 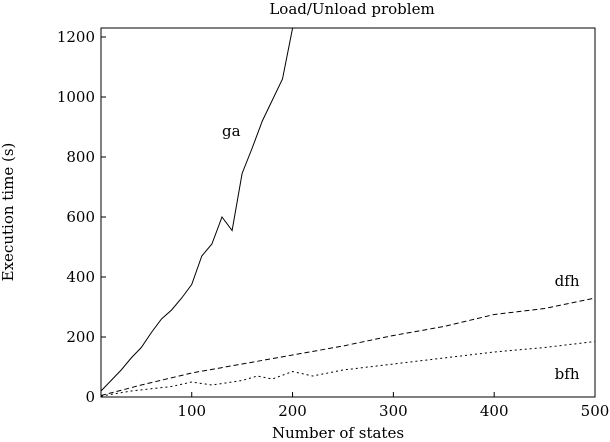 What do you see at coordinates (80, 337) in the screenshot?
I see `y-tick-label: 200` at bounding box center [80, 337].